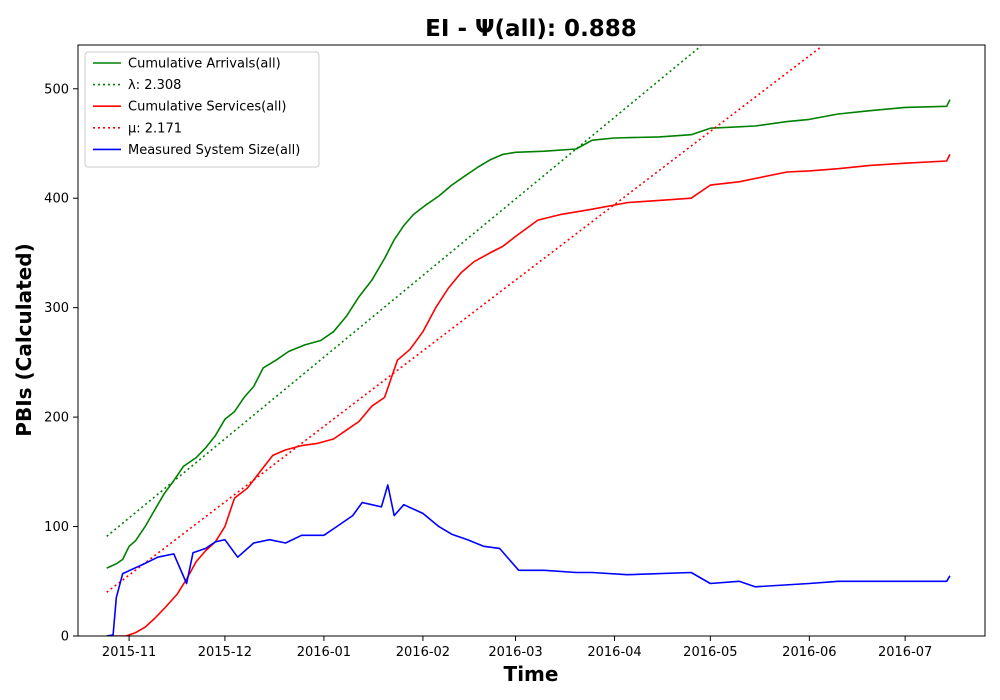 The width and height of the screenshot is (1000, 700). Describe the element at coordinates (614, 652) in the screenshot. I see `x-tick-label: 2016-04` at that location.